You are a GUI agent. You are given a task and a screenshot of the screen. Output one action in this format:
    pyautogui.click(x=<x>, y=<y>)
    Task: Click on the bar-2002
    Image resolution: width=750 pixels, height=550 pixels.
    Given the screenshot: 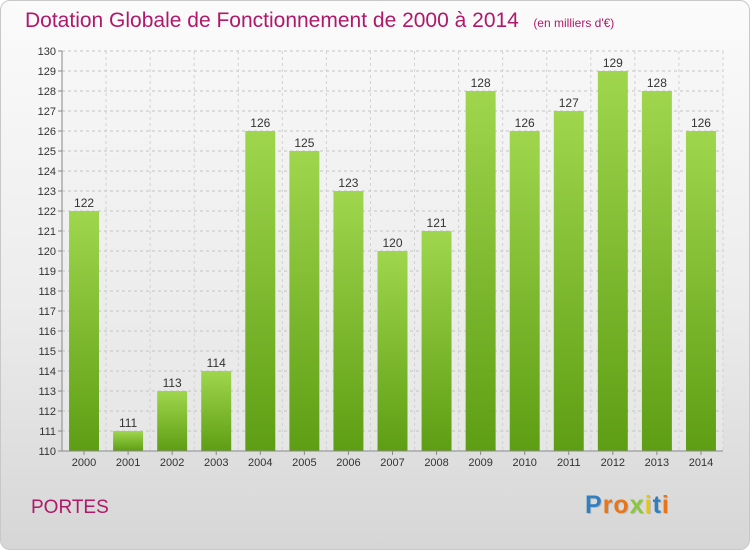 What is the action you would take?
    pyautogui.click(x=172, y=421)
    